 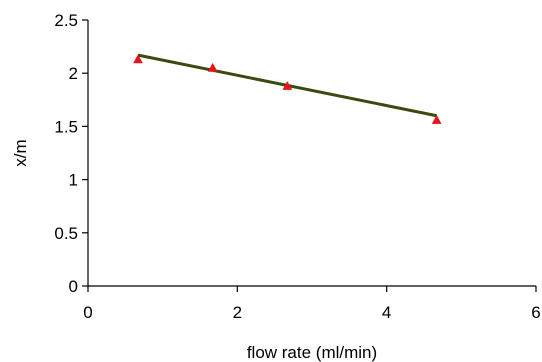 What do you see at coordinates (73, 286) in the screenshot?
I see `y-tick-label: 0` at bounding box center [73, 286].